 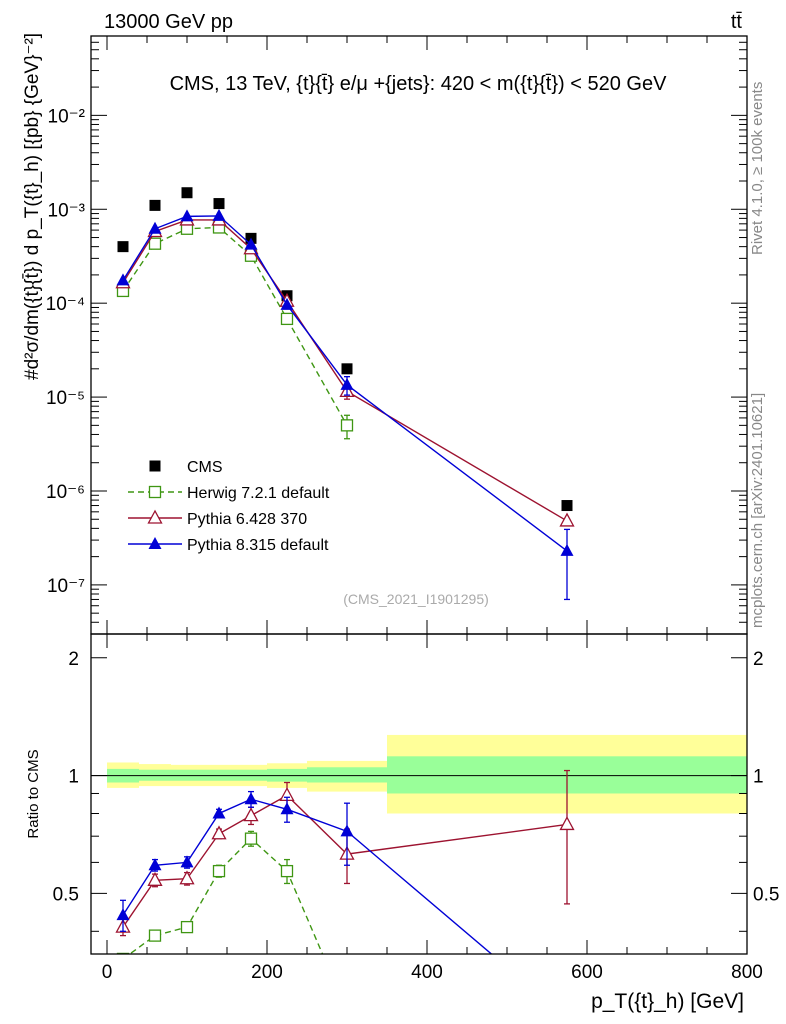 I want to click on legend-label-pythia-6-428-370: Pythia 6.428 370, so click(x=247, y=519).